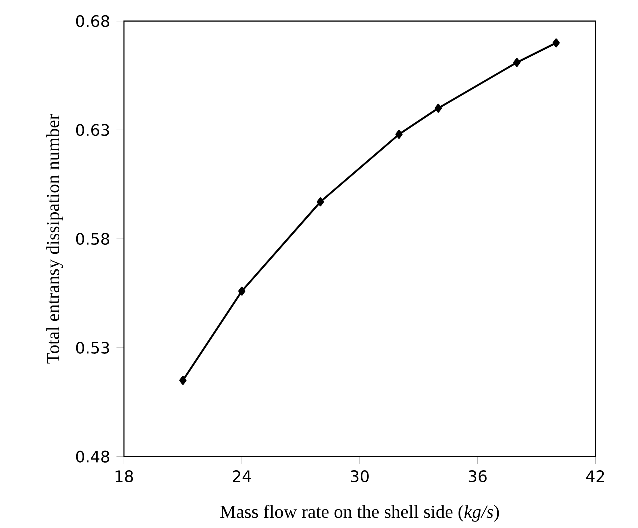 This screenshot has width=638, height=528. What do you see at coordinates (242, 476) in the screenshot?
I see `x-tick-label: 24` at bounding box center [242, 476].